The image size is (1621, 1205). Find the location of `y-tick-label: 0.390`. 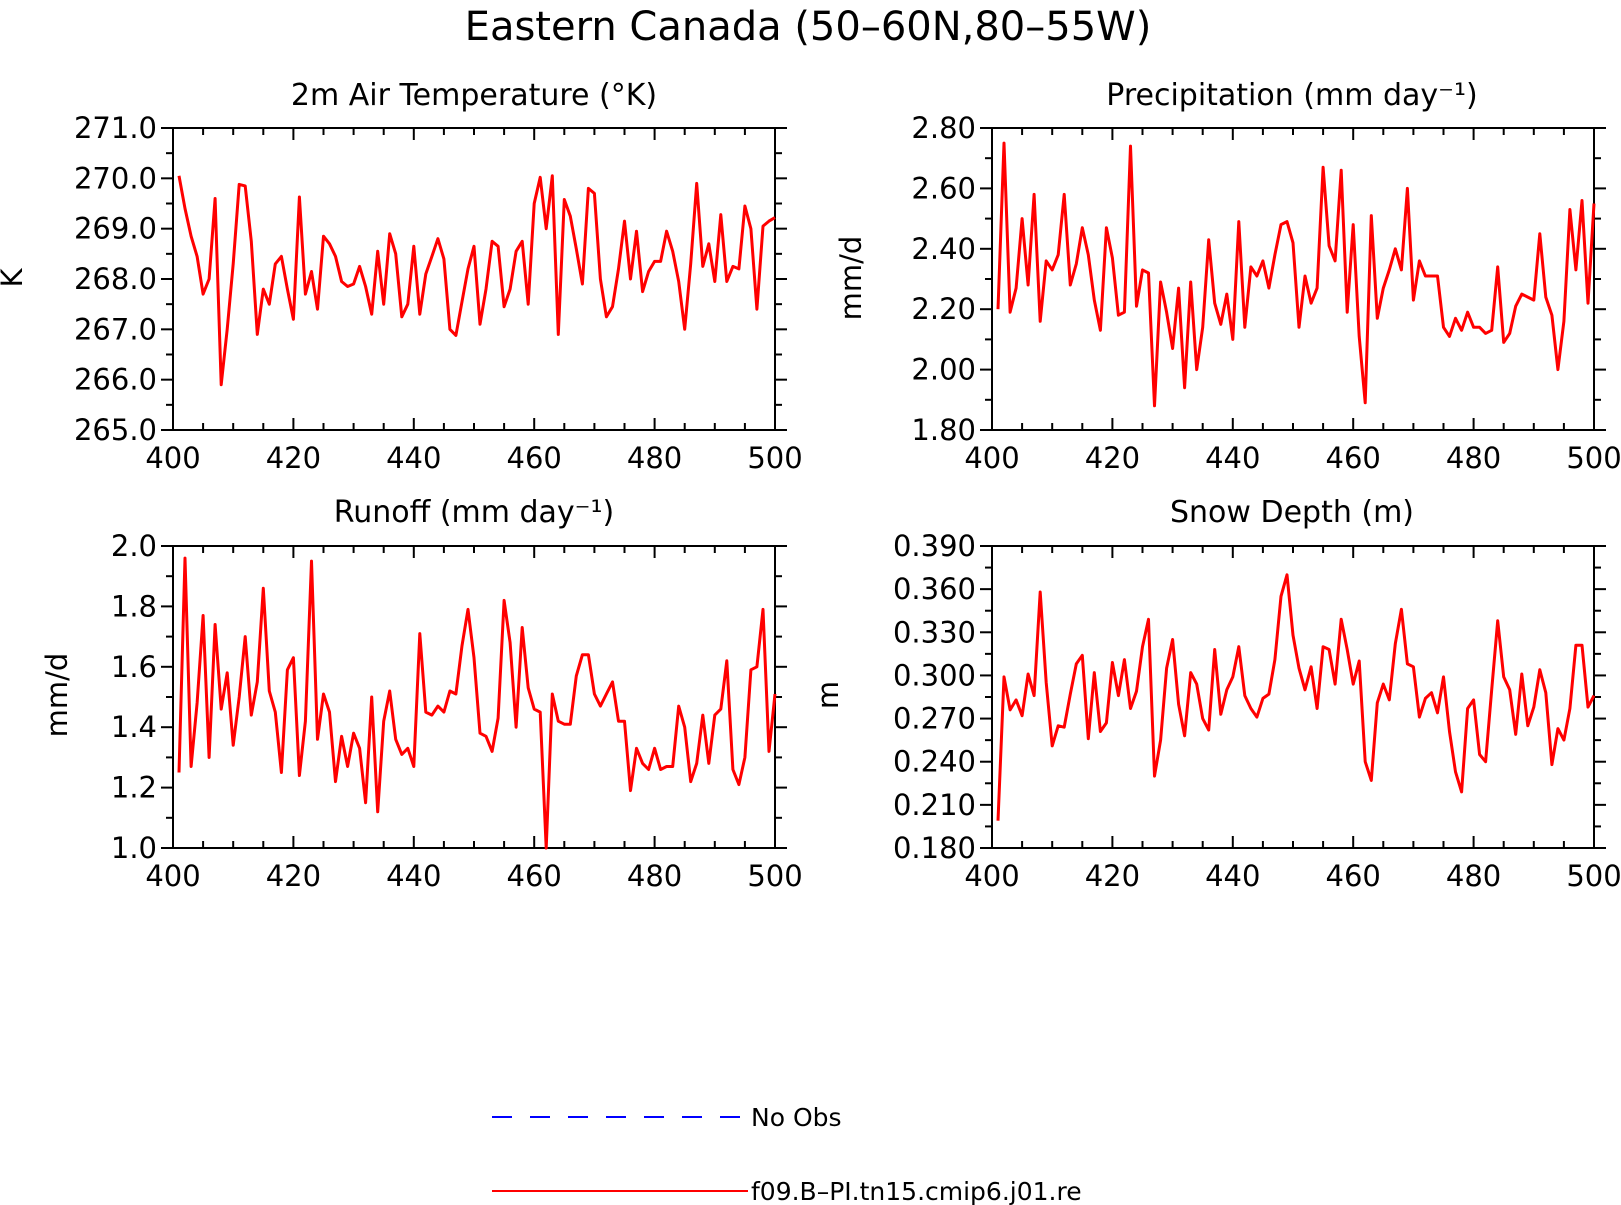

y-tick-label: 0.390 is located at coordinates (934, 546).